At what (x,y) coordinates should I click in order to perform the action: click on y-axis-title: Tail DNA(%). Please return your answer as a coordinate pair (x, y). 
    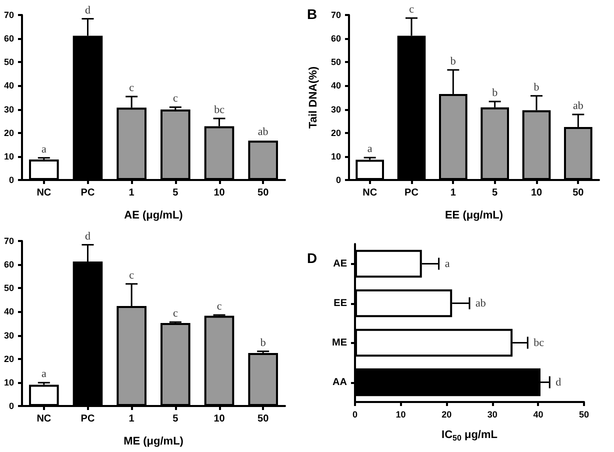
    Looking at the image, I should click on (314, 97).